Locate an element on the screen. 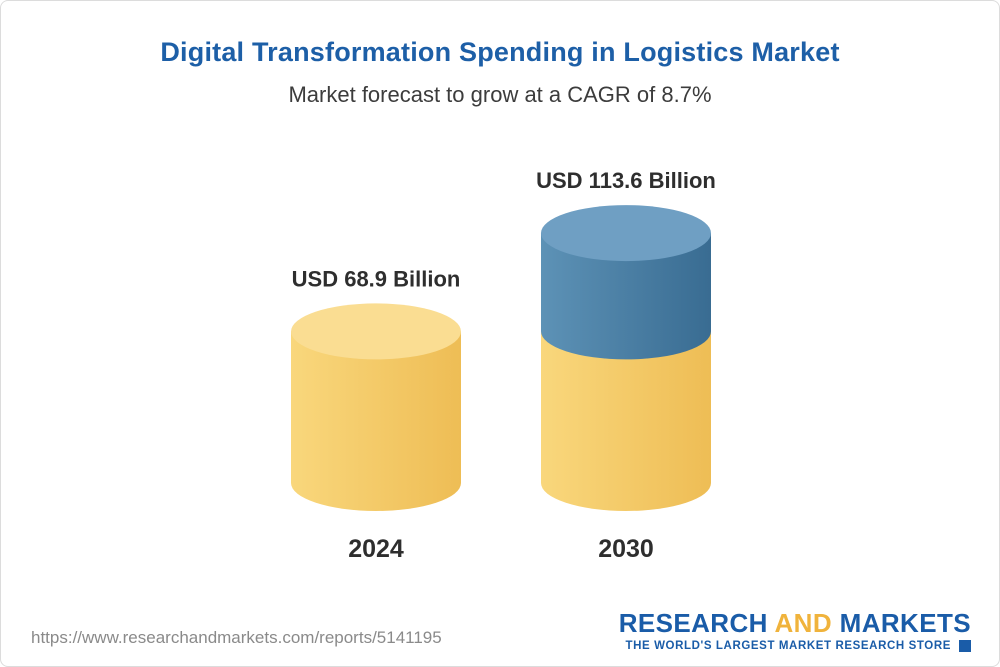 This screenshot has width=1000, height=667. logo-word-markets: MARKETS is located at coordinates (905, 622).